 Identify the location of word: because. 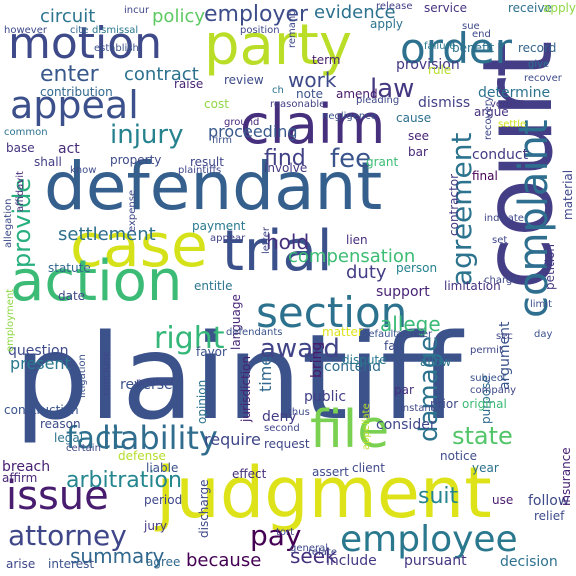
(224, 560).